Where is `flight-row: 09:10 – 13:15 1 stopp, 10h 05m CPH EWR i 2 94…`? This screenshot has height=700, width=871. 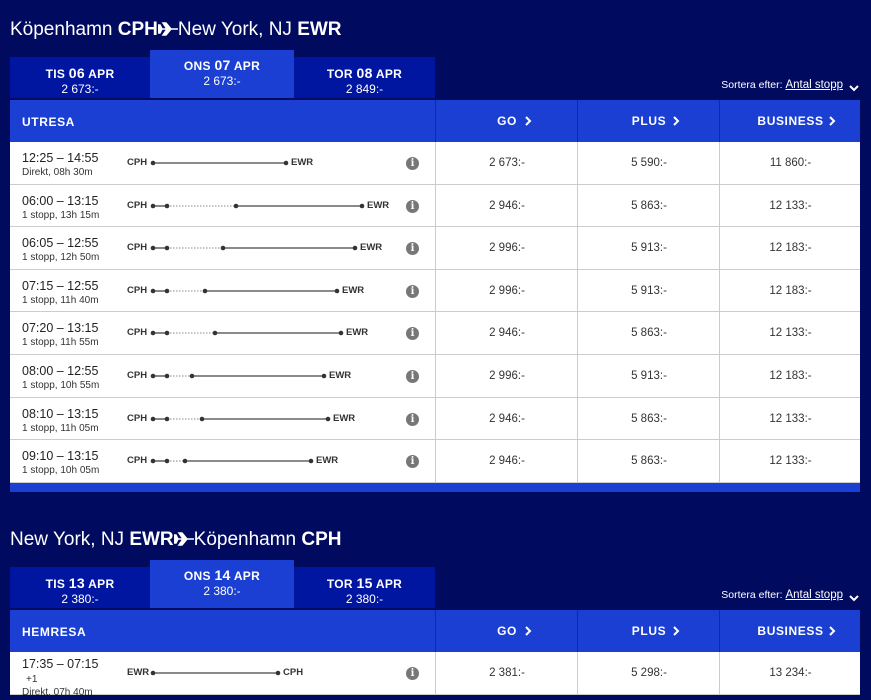 flight-row: 09:10 – 13:15 1 stopp, 10h 05m CPH EWR i 2 94… is located at coordinates (435, 461).